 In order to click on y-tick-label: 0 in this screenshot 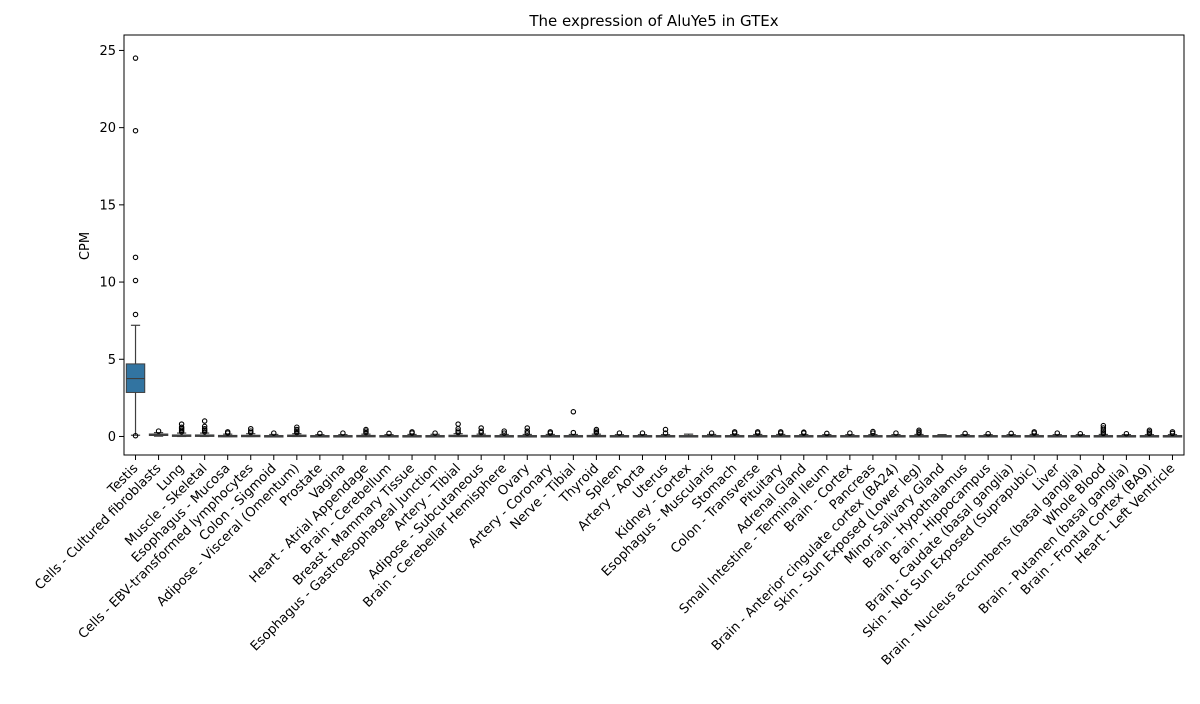, I will do `click(112, 437)`.